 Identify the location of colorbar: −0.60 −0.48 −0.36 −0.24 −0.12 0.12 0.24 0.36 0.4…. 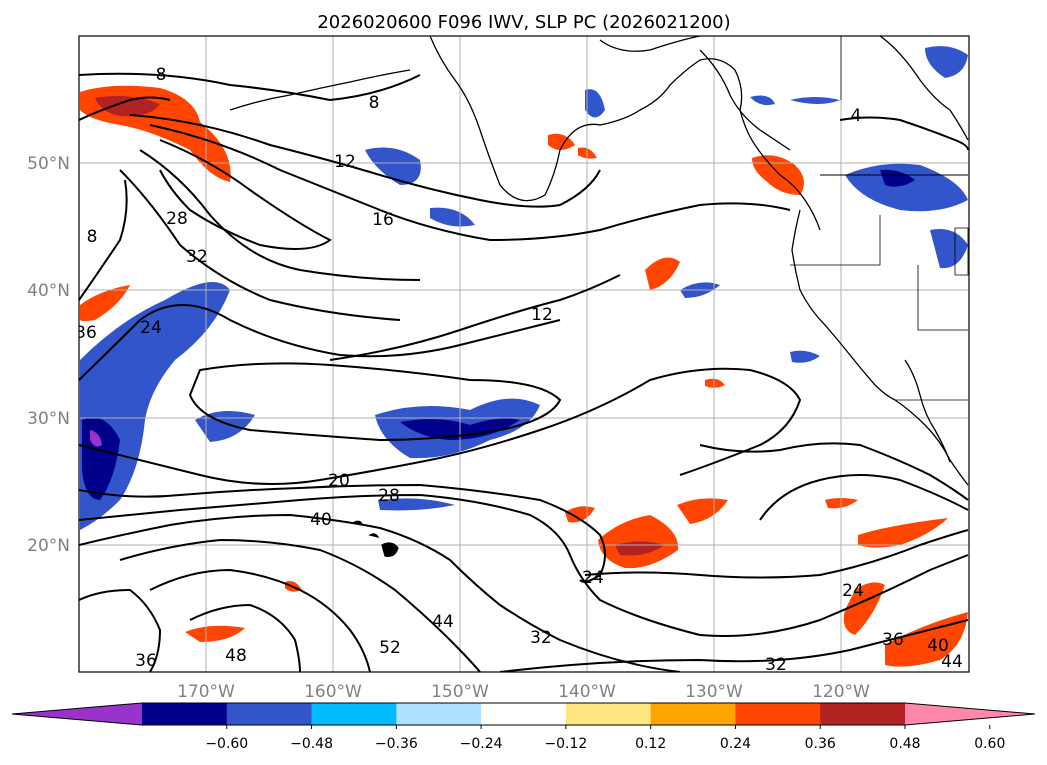
(523, 727).